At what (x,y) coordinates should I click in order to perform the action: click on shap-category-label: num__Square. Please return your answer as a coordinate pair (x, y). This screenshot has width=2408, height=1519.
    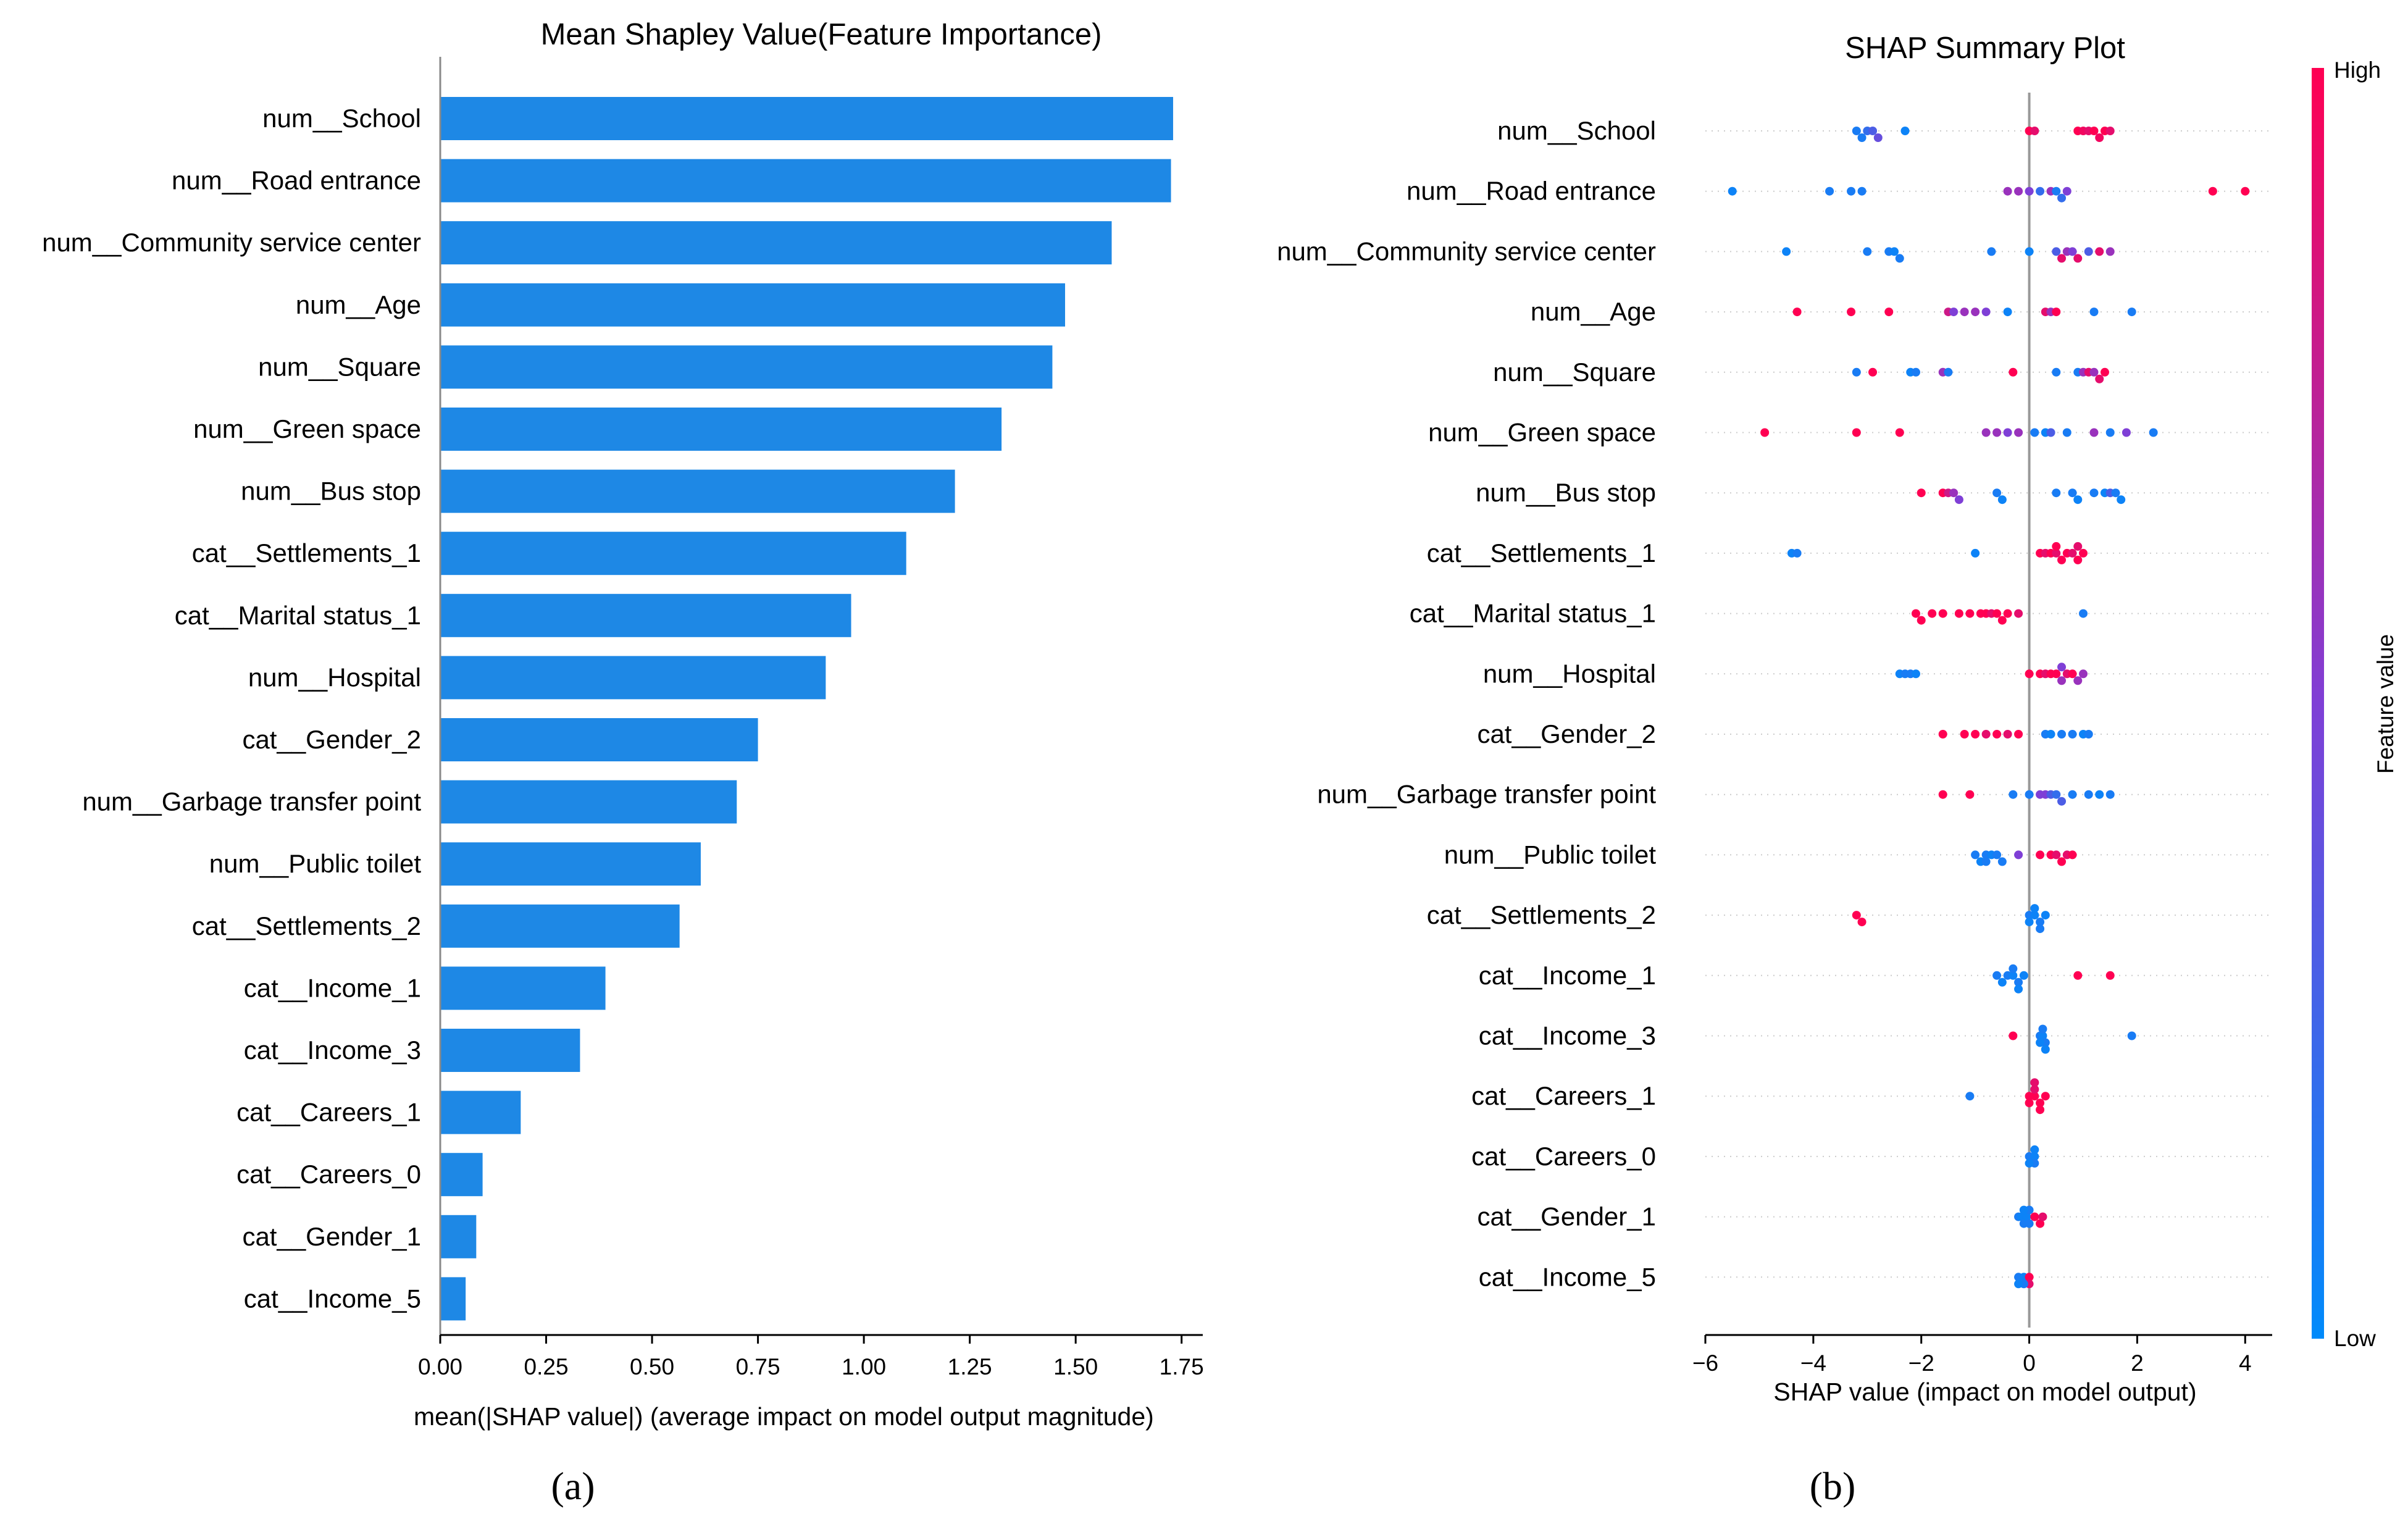
    Looking at the image, I should click on (1574, 372).